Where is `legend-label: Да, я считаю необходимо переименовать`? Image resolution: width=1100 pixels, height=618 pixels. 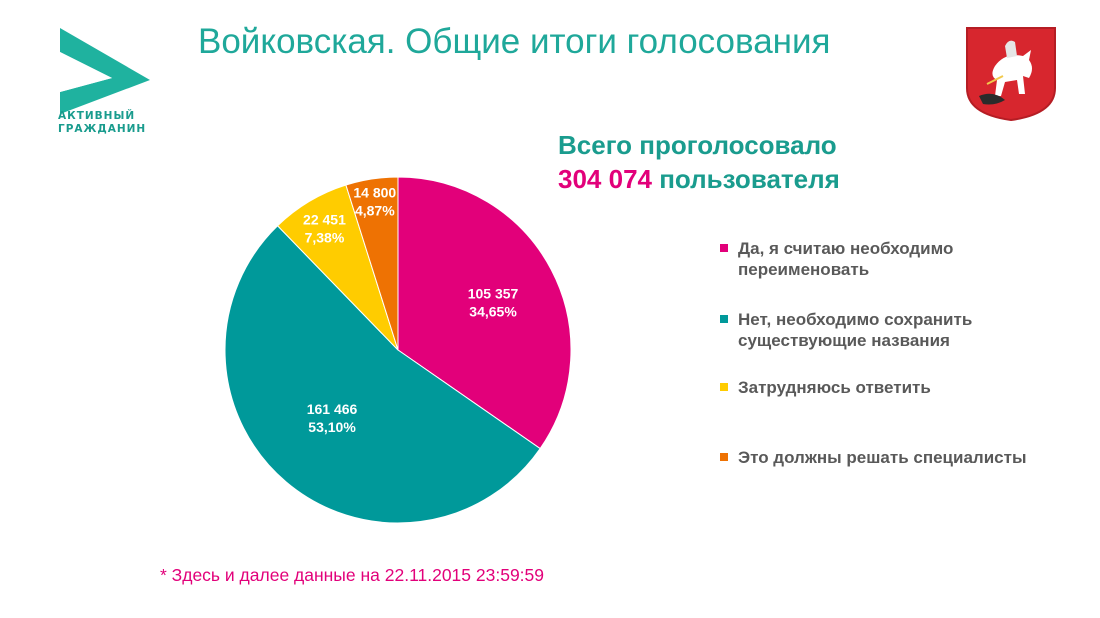
legend-label: Да, я считаю необходимо переименовать is located at coordinates (846, 259).